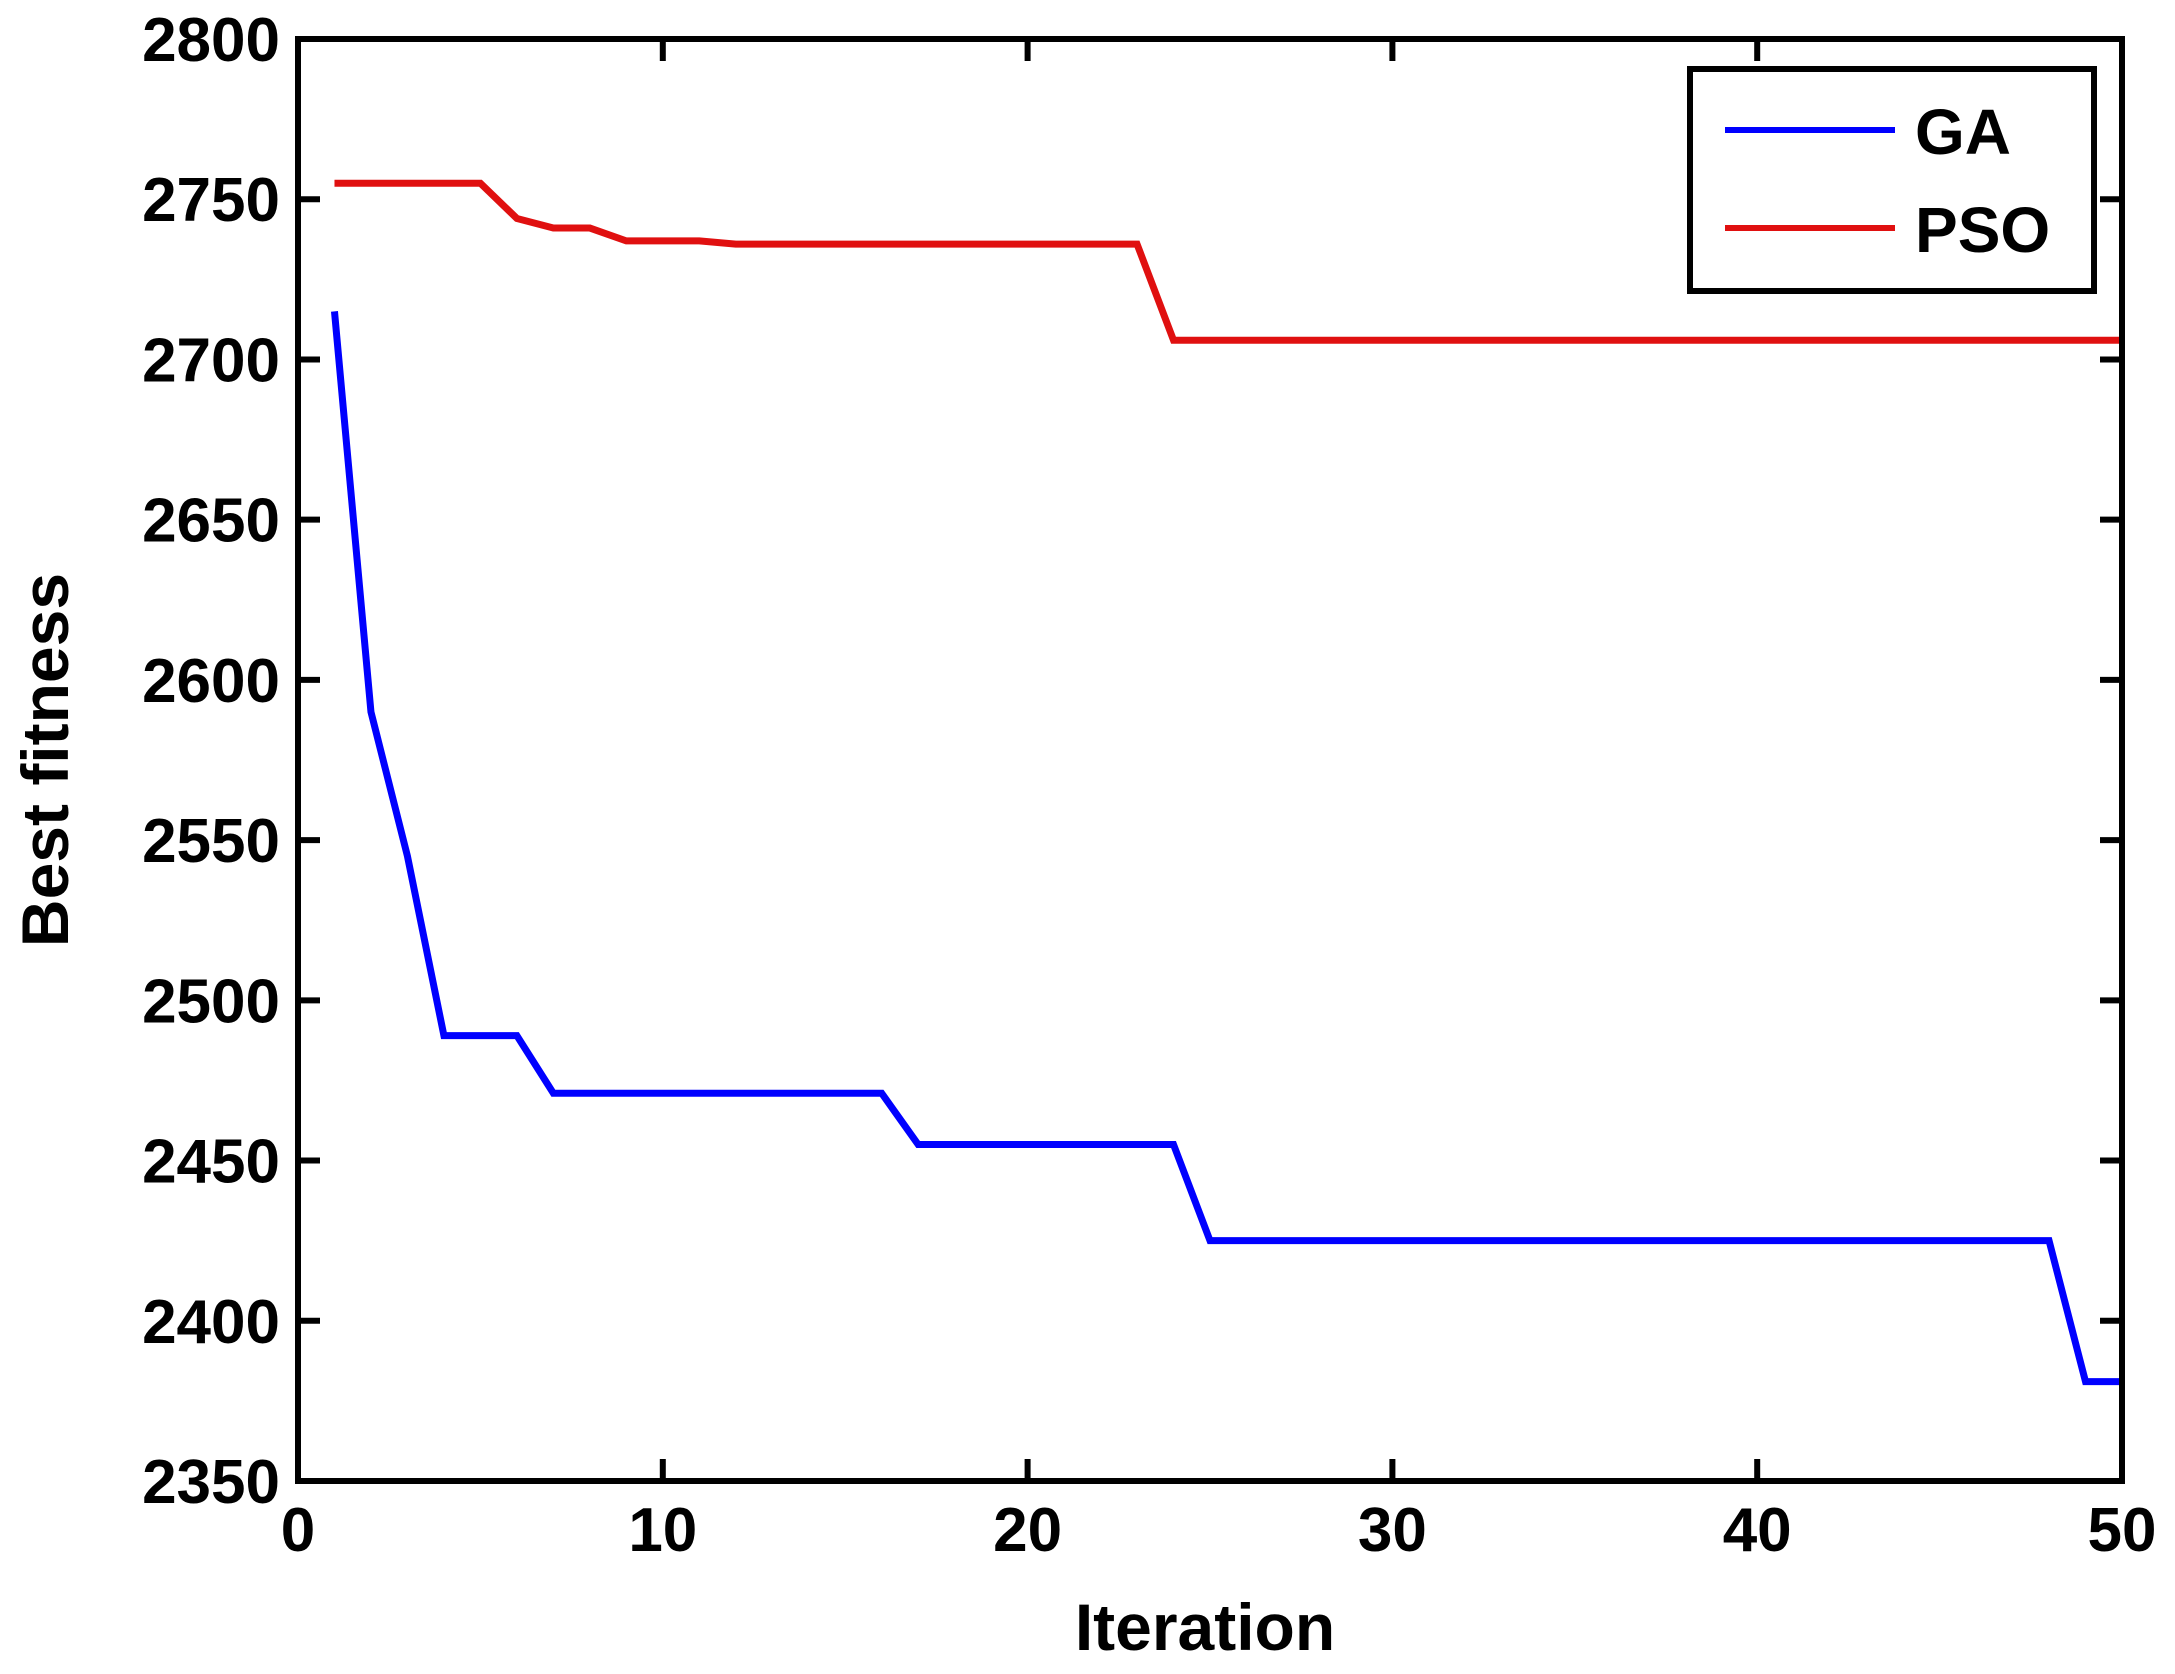 The height and width of the screenshot is (1674, 2175). What do you see at coordinates (1027, 1530) in the screenshot?
I see `x-tick-label: 20` at bounding box center [1027, 1530].